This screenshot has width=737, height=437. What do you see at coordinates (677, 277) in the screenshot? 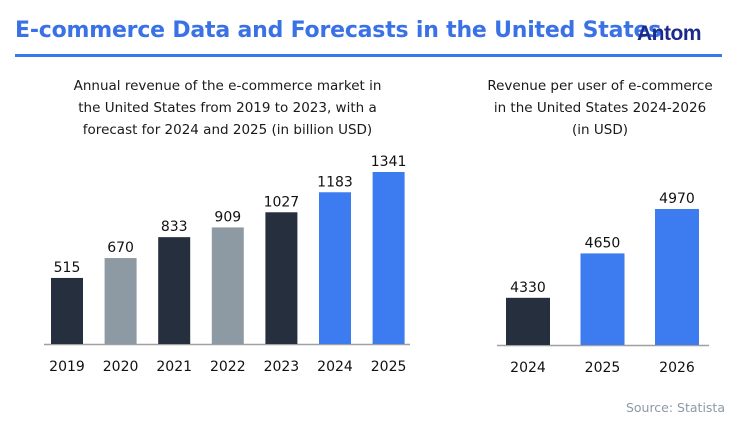
I see `bar-2026` at bounding box center [677, 277].